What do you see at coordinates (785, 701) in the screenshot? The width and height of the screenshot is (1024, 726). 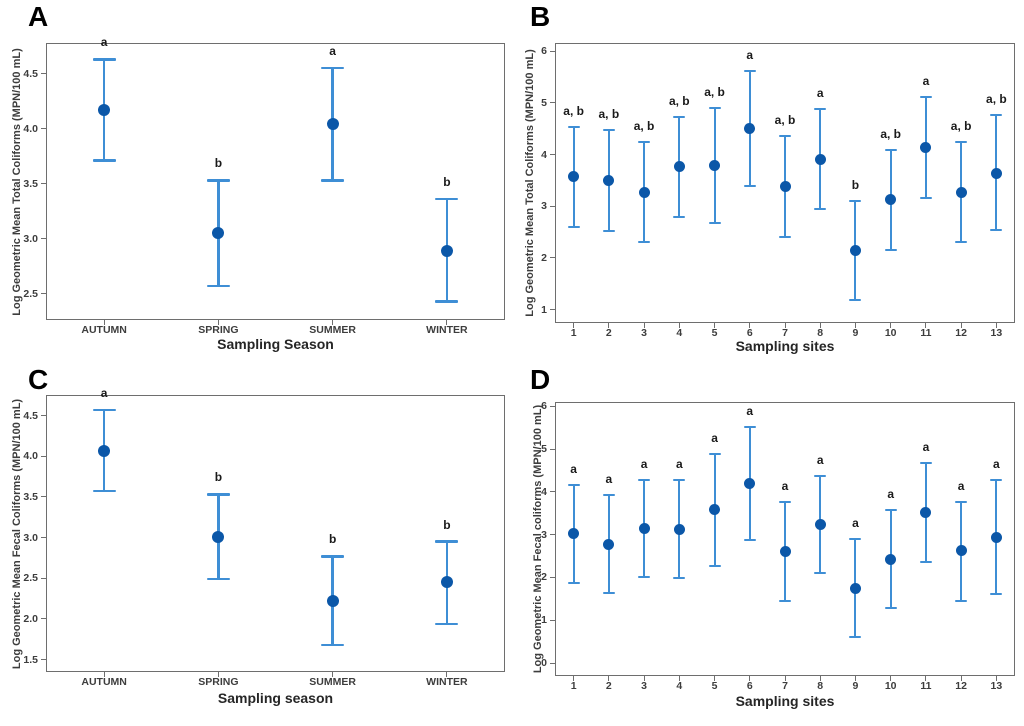 I see `panel-d-x-axis-label: Sampling sites` at bounding box center [785, 701].